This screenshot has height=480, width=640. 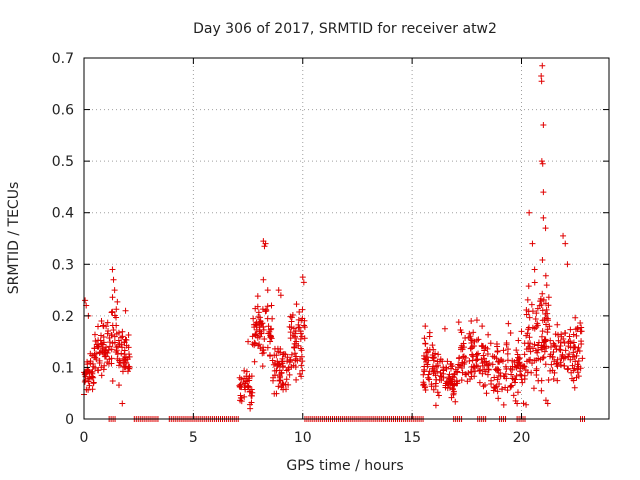 I want to click on y-tick-label: 0.2, so click(x=63, y=317).